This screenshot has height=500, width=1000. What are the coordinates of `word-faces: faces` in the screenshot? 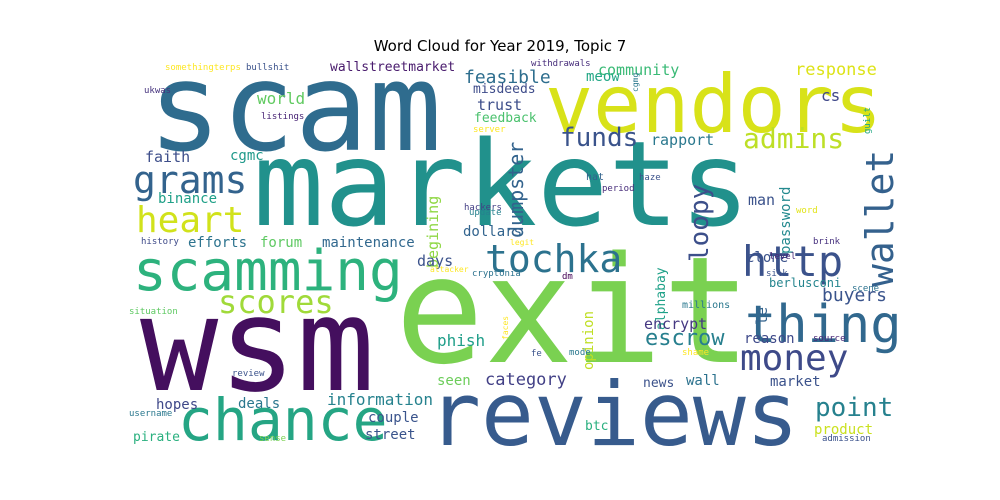 It's located at (505, 328).